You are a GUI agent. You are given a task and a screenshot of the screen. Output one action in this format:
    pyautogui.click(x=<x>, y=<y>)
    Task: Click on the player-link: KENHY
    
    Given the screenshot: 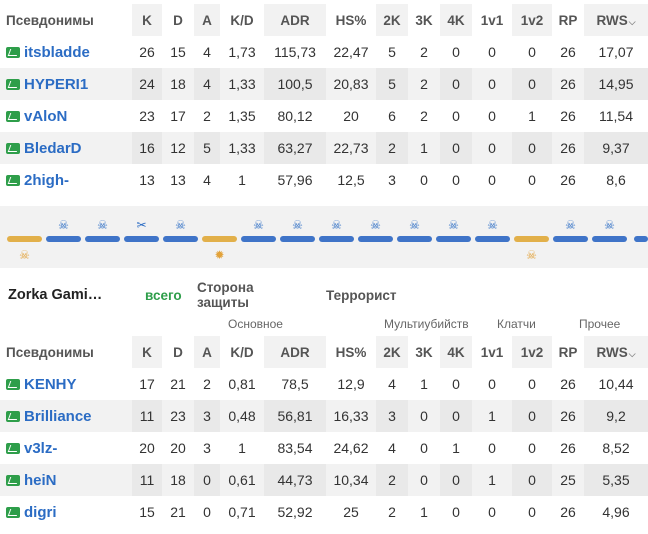 What is the action you would take?
    pyautogui.click(x=69, y=384)
    